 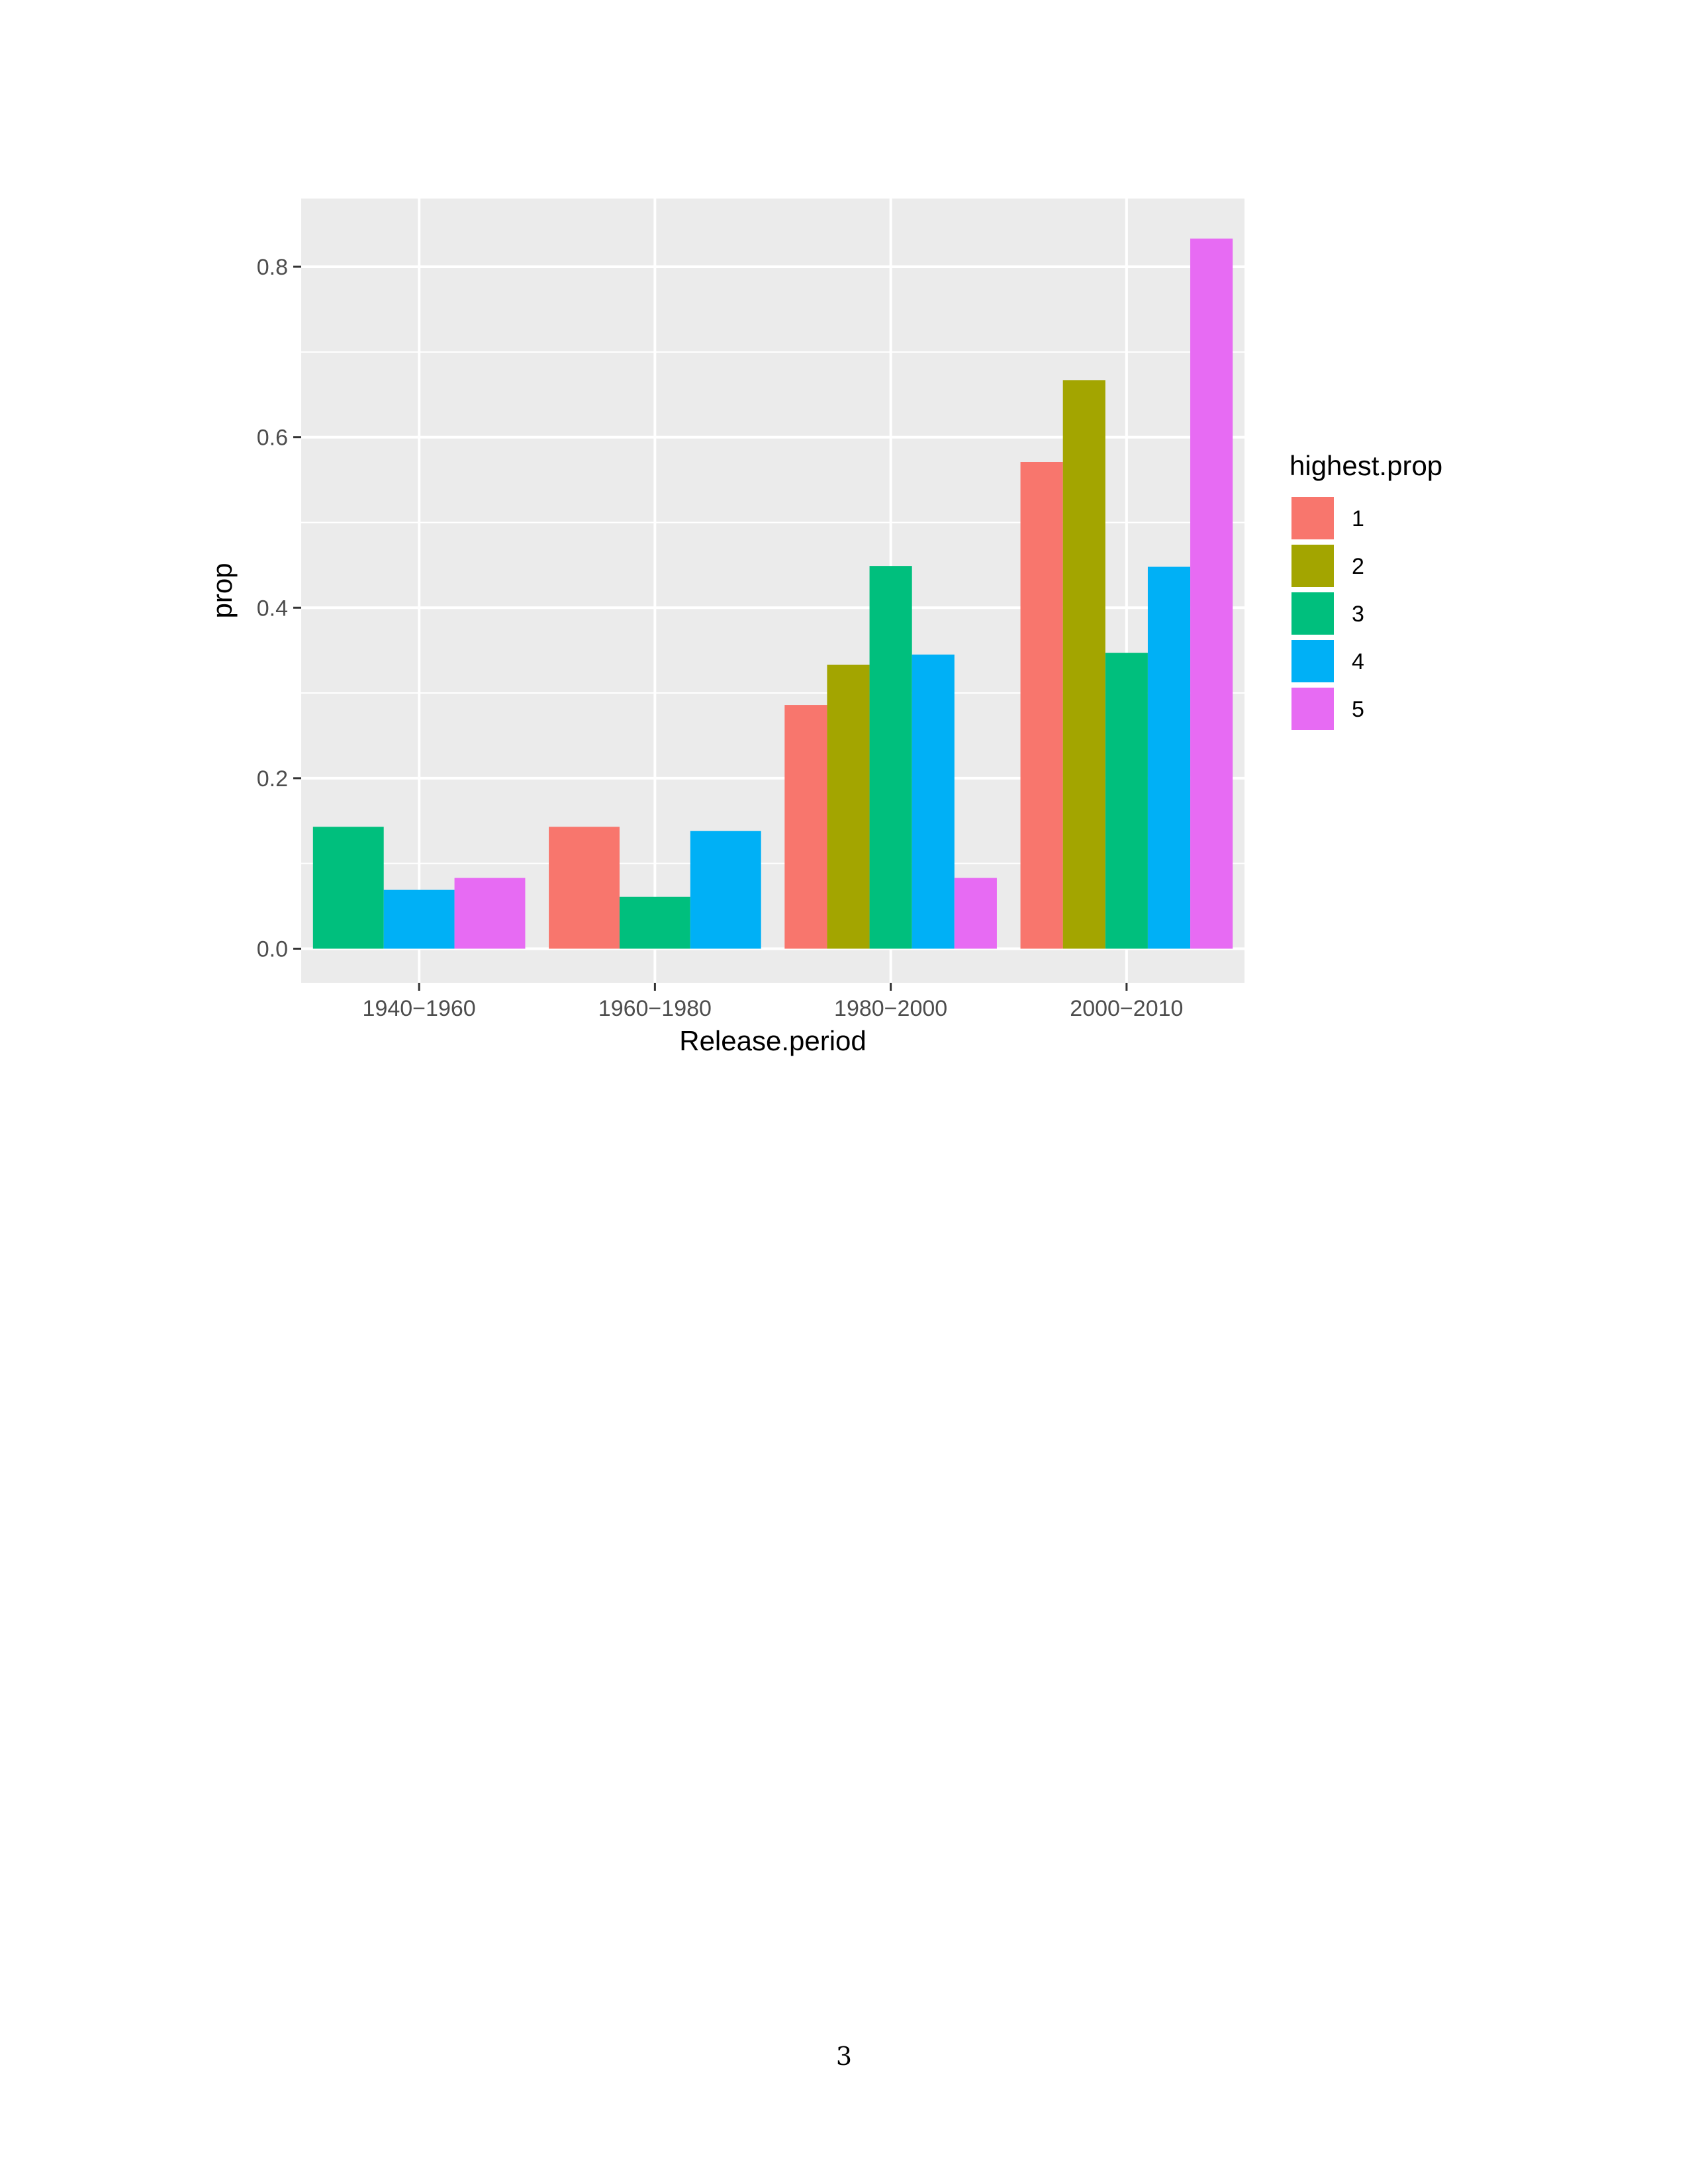 What do you see at coordinates (1358, 518) in the screenshot?
I see `legend-label: 1` at bounding box center [1358, 518].